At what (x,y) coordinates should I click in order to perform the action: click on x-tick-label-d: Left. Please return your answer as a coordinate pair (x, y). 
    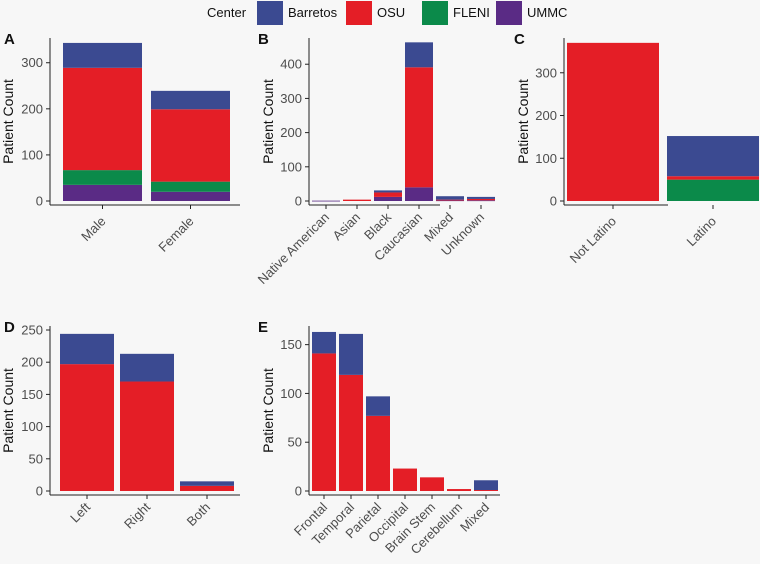
    Looking at the image, I should click on (80, 512).